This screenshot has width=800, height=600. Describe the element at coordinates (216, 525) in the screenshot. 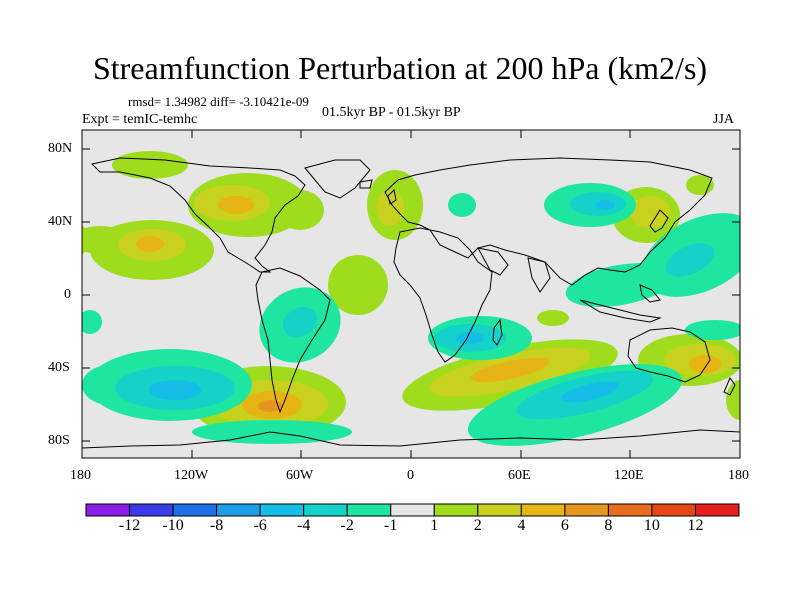

I see `colorbar-label: -8` at that location.